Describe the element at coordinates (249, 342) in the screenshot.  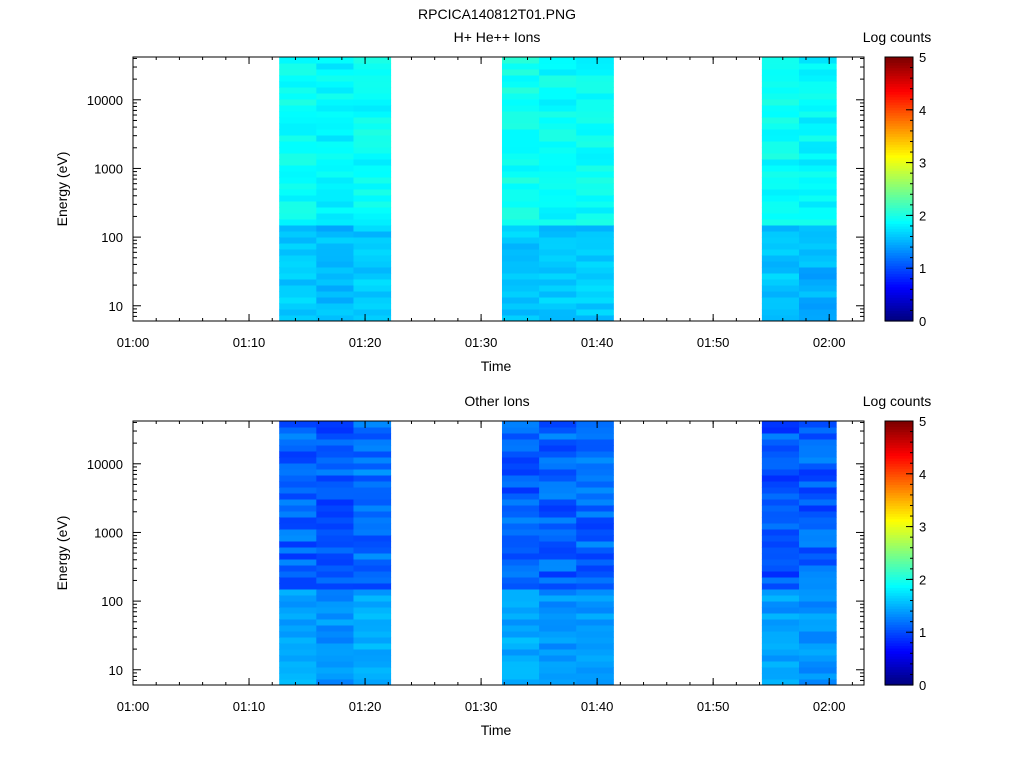
I see `x-tick-label: 01:10` at that location.